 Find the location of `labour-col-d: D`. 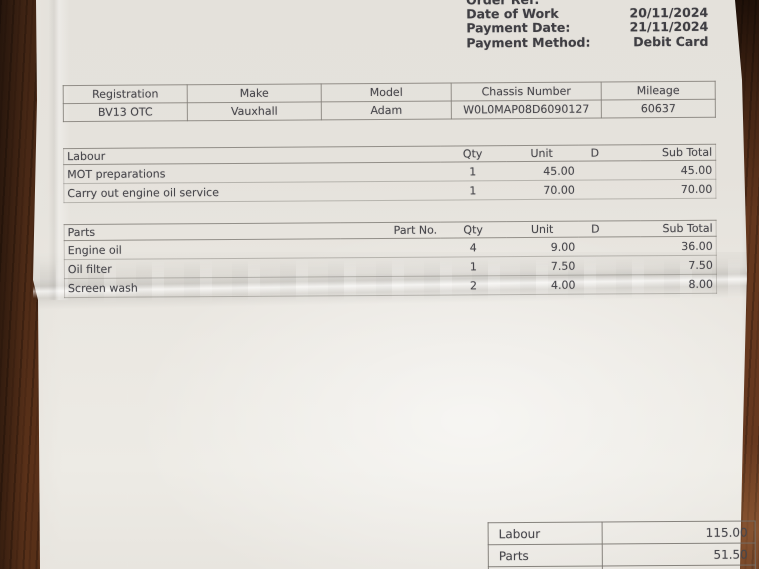

labour-col-d: D is located at coordinates (608, 153).